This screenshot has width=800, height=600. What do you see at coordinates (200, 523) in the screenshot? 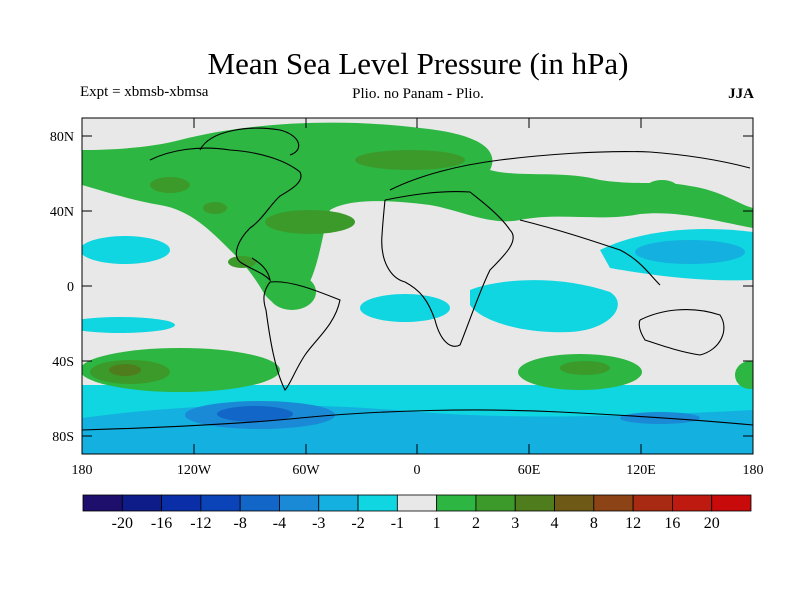
I see `colorbar-label: -12` at bounding box center [200, 523].